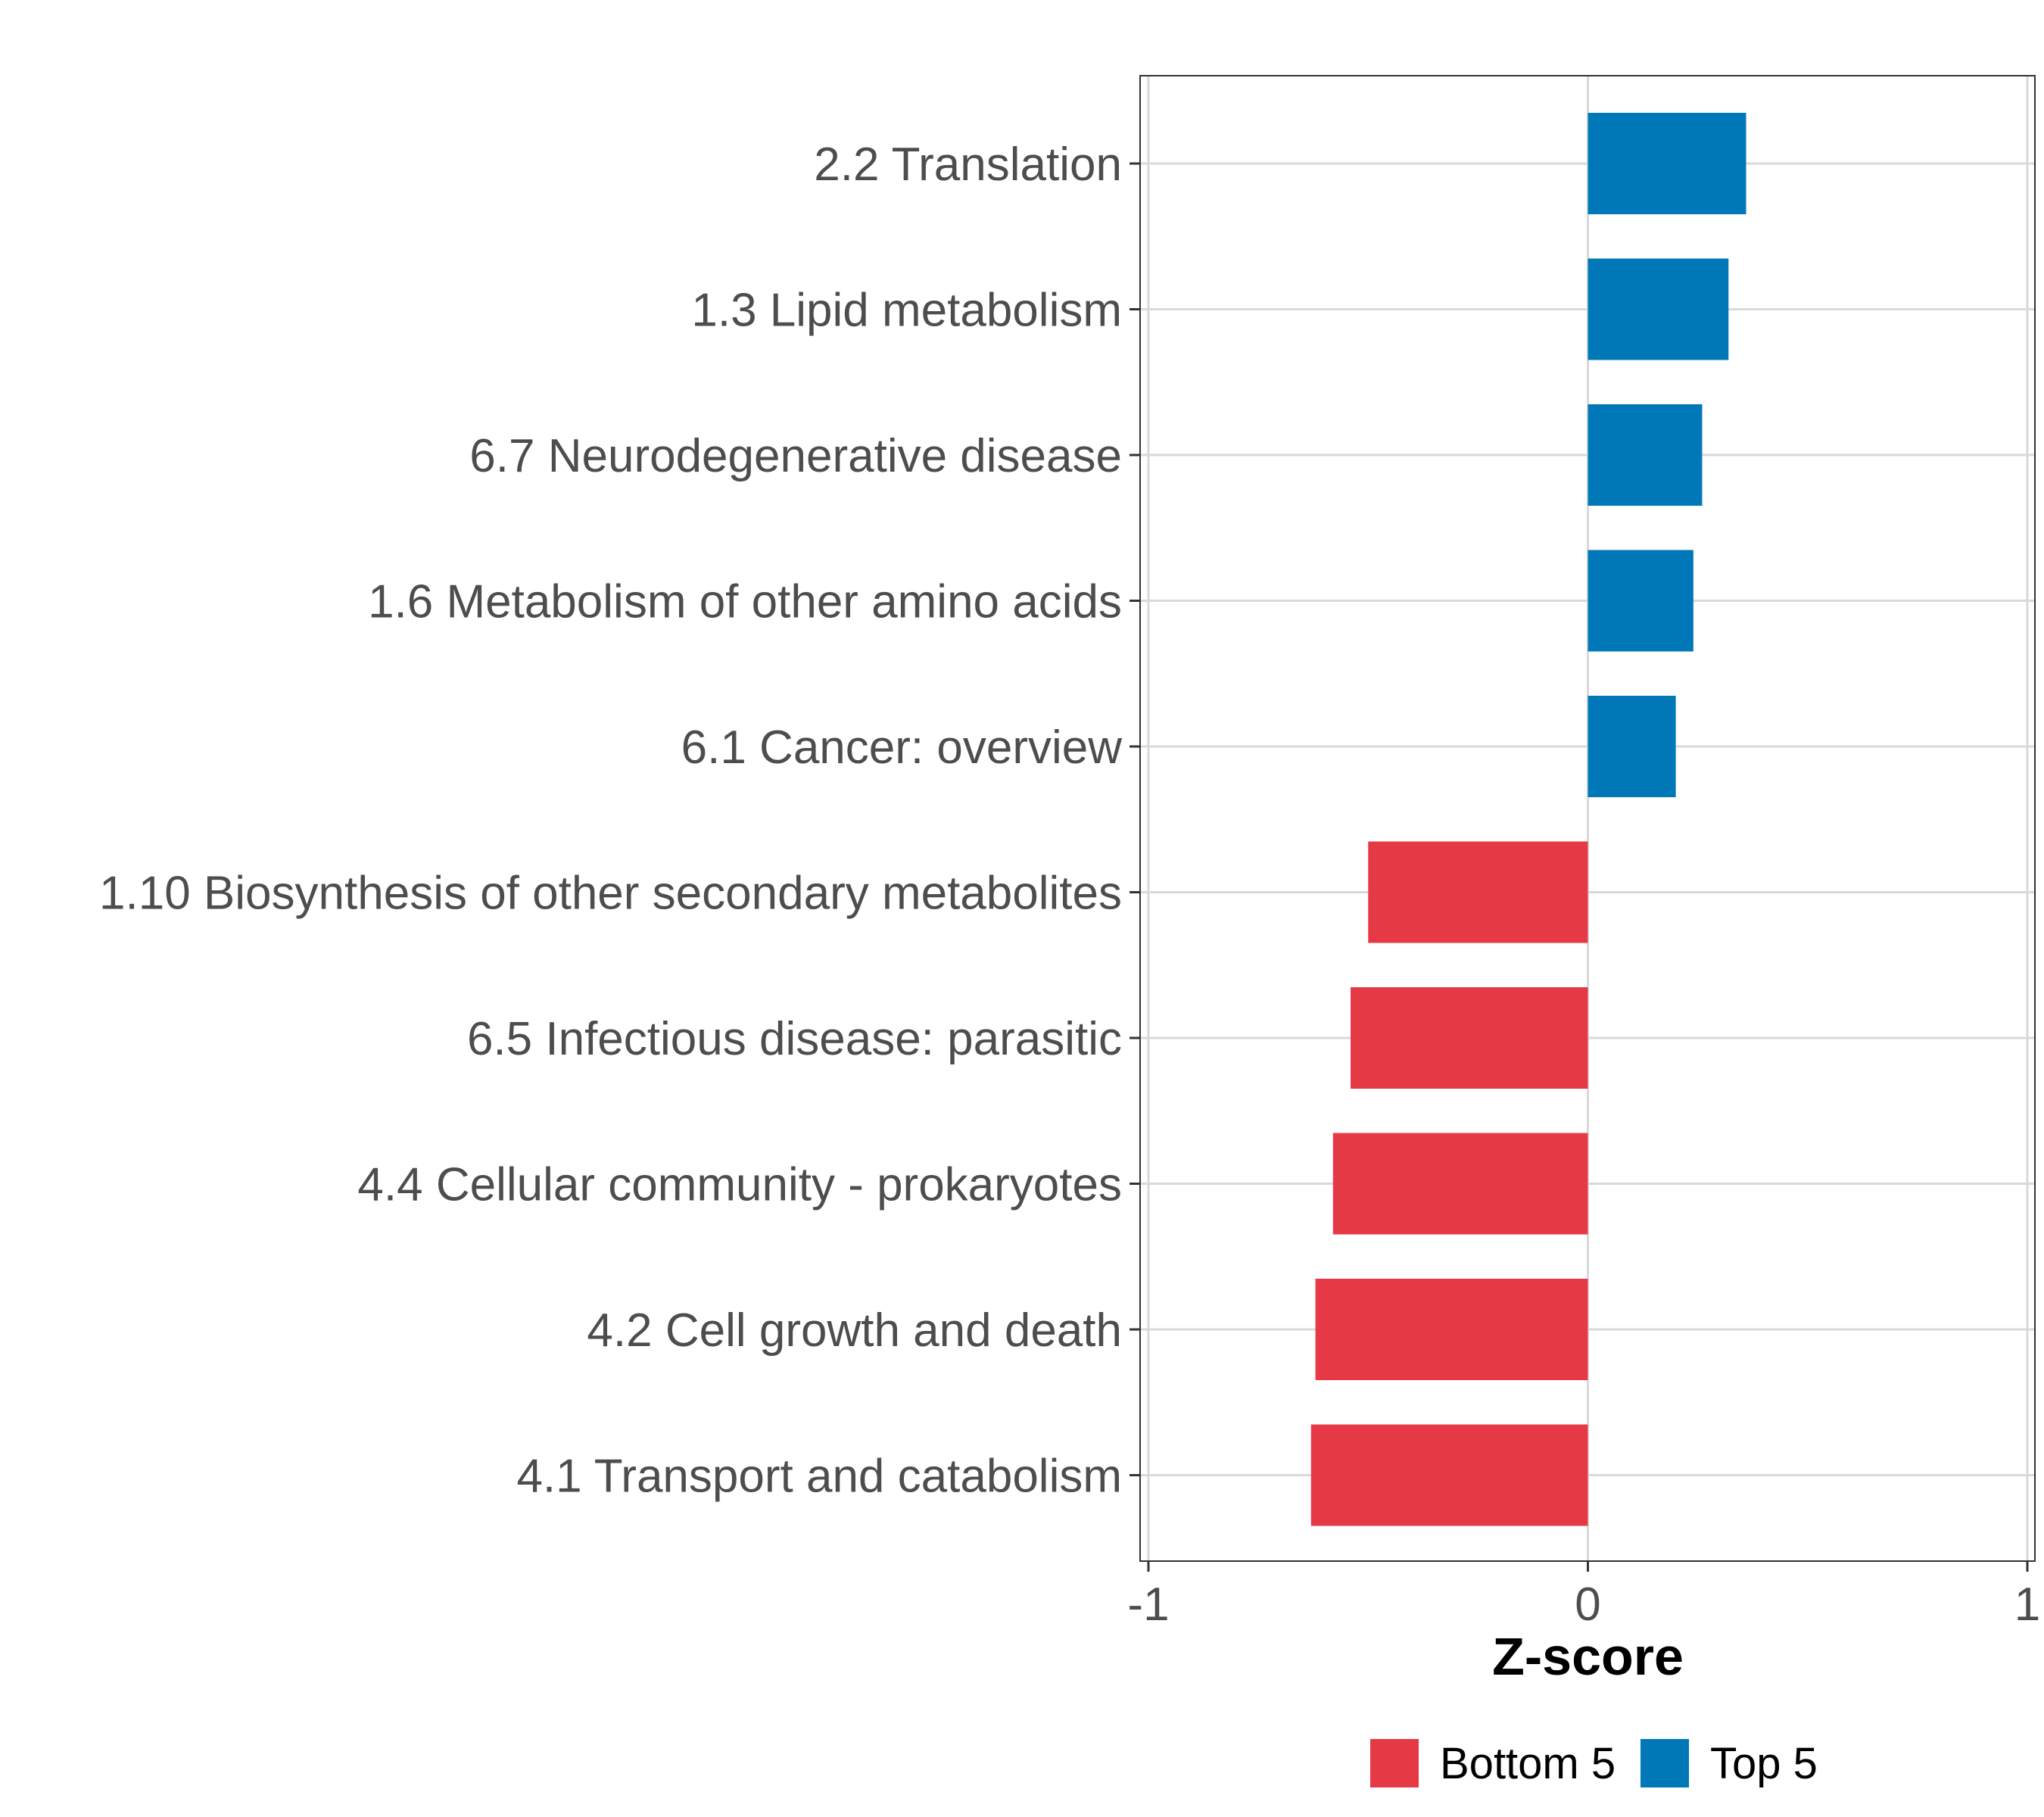 This screenshot has width=2044, height=1817. What do you see at coordinates (819, 1477) in the screenshot?
I see `y-tick-label: 4.1 Transport and catabolism` at bounding box center [819, 1477].